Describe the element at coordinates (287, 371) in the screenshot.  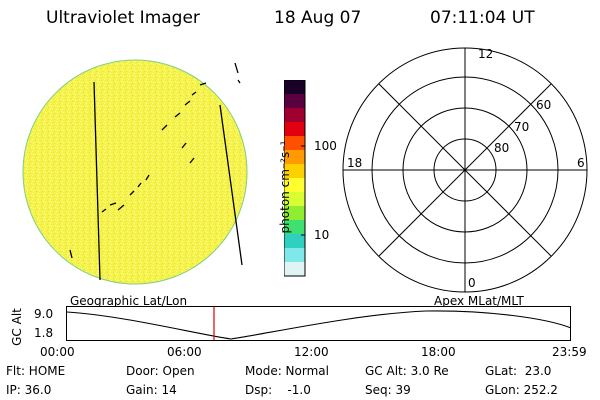
I see `status-mode: Mode: Normal` at that location.